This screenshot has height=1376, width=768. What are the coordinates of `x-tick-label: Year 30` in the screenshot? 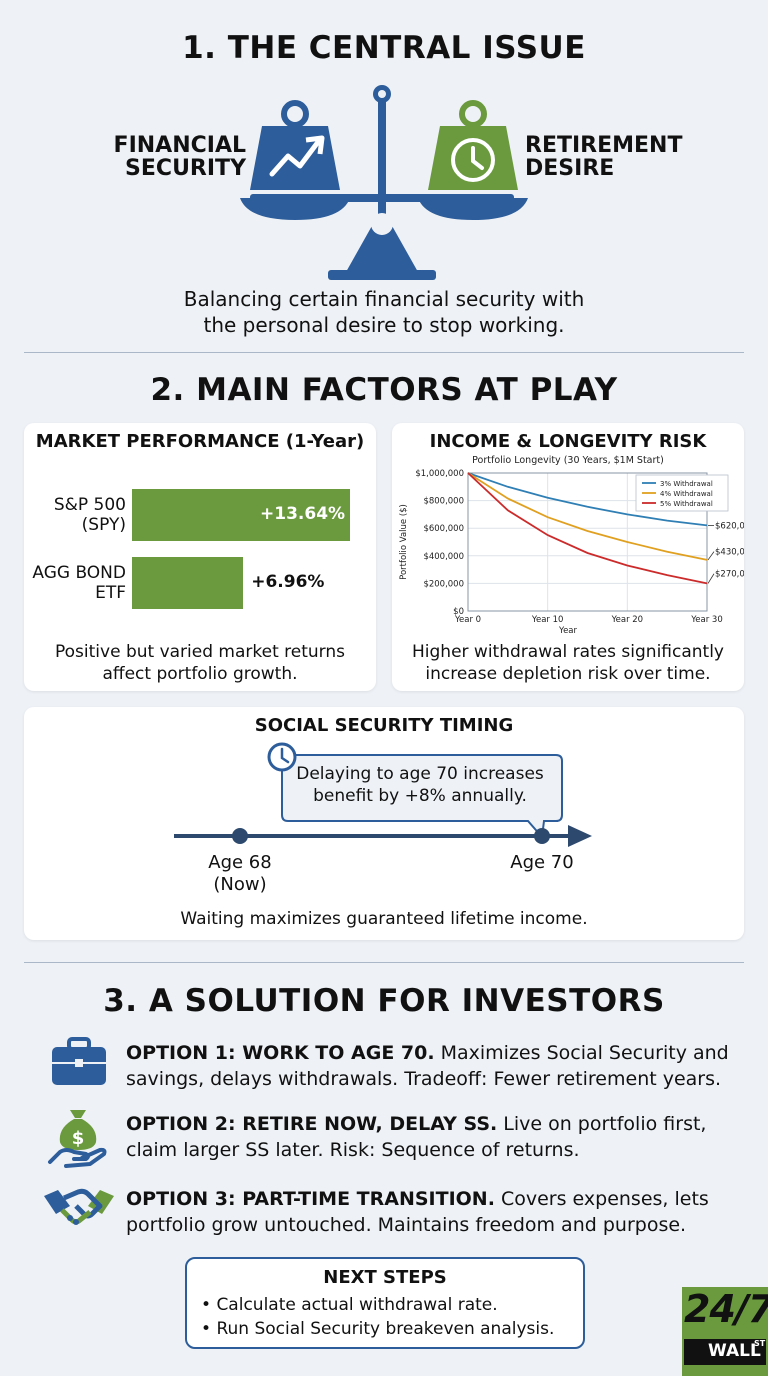 It's located at (706, 620).